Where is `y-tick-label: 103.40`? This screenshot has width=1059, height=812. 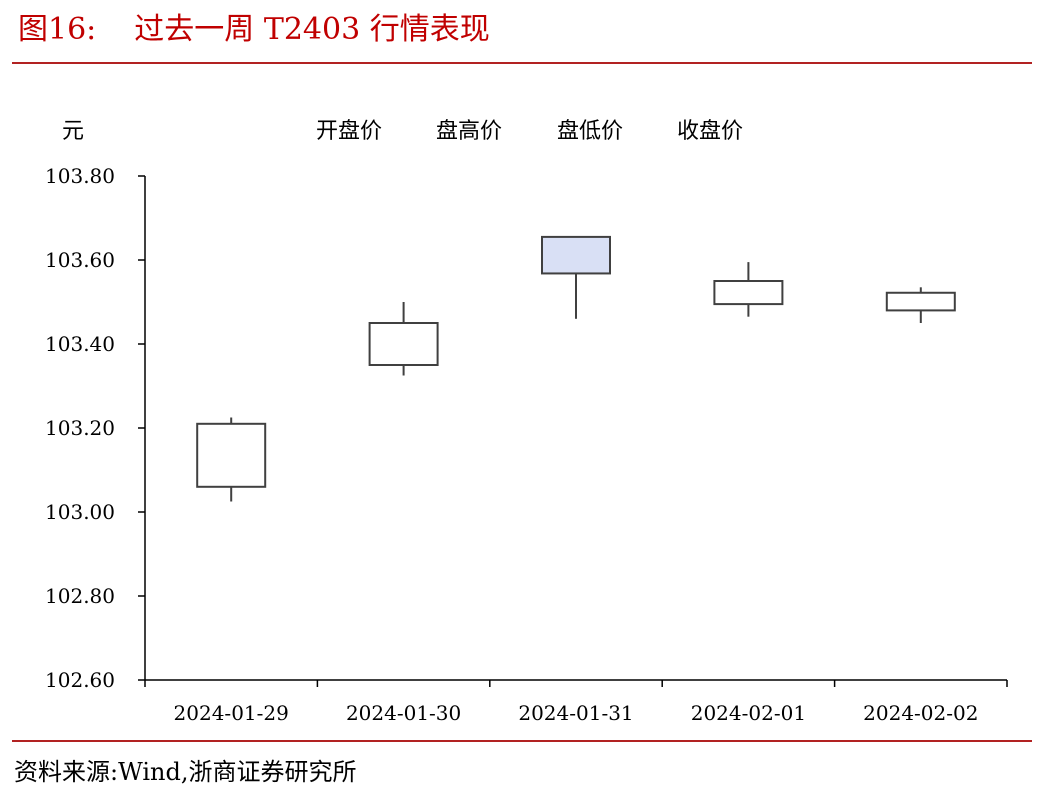
y-tick-label: 103.40 is located at coordinates (80, 344).